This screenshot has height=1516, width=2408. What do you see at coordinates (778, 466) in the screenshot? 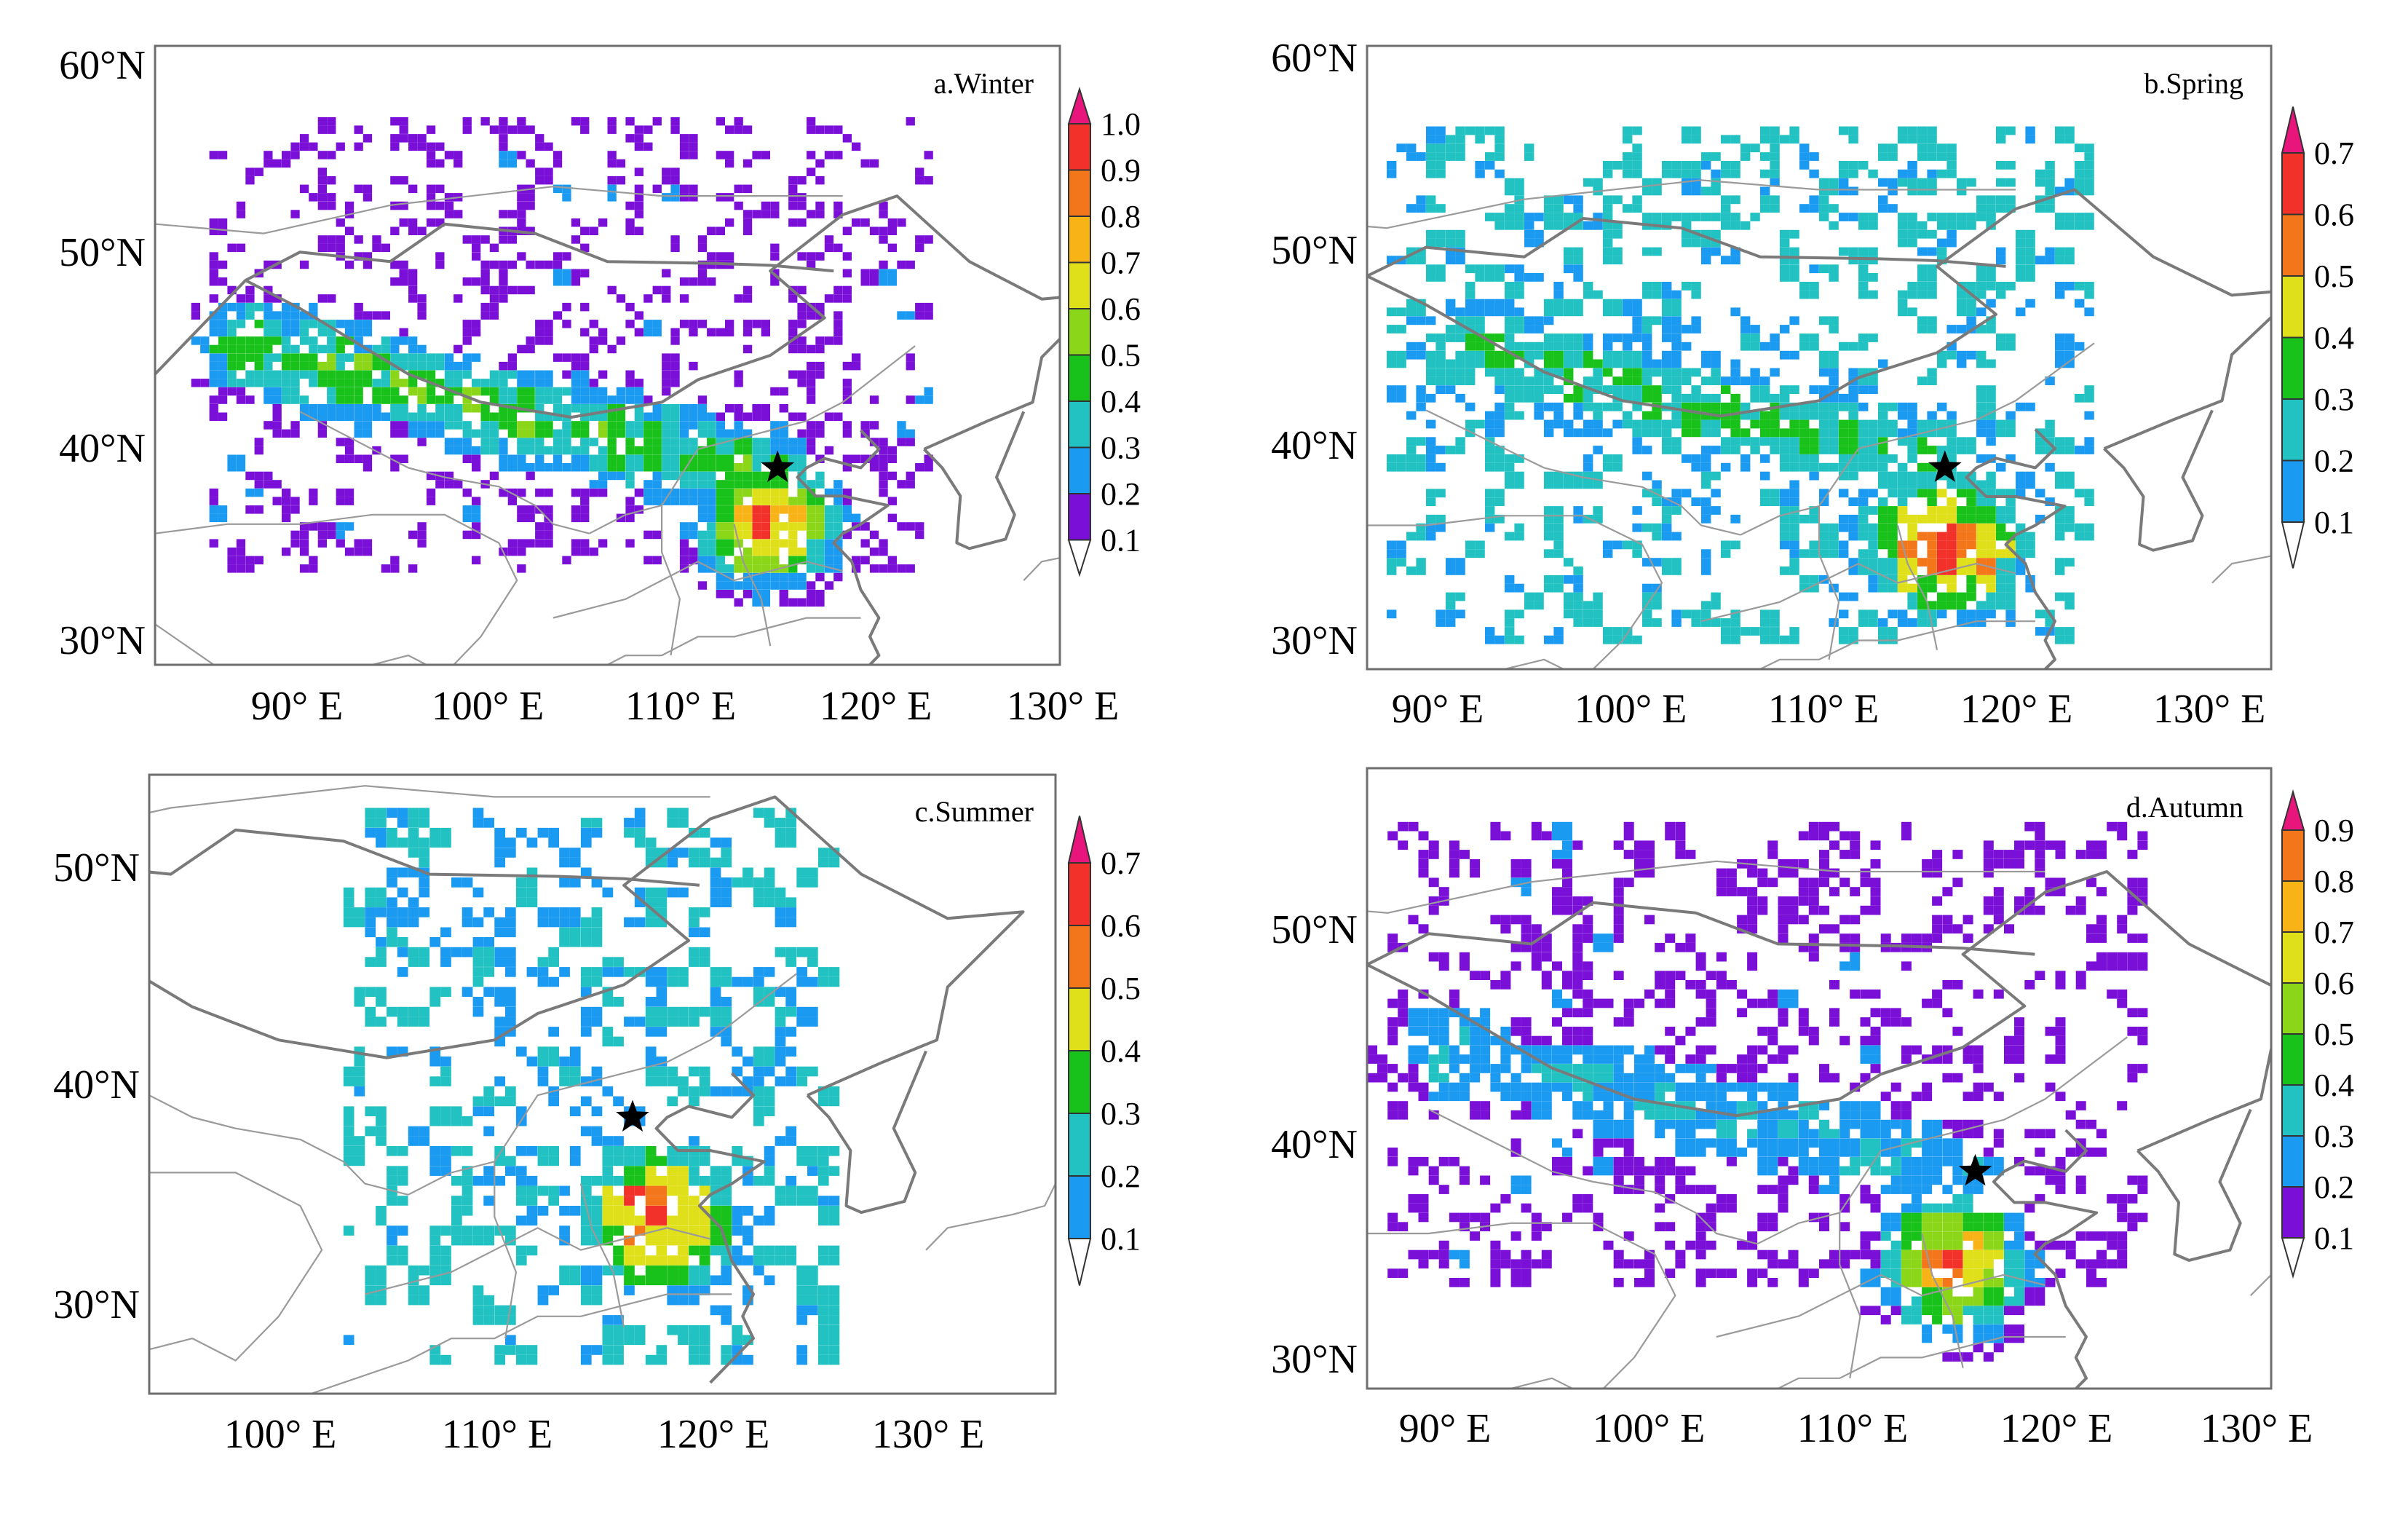
I see `receptor-star-winter` at bounding box center [778, 466].